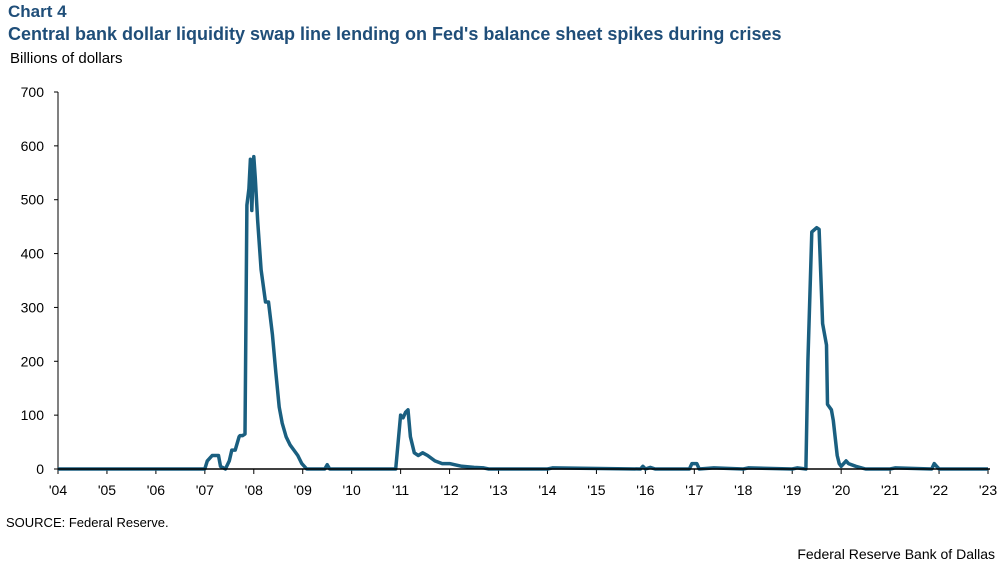 This screenshot has width=997, height=565. Describe the element at coordinates (33, 361) in the screenshot. I see `y-tick-label: 200` at that location.